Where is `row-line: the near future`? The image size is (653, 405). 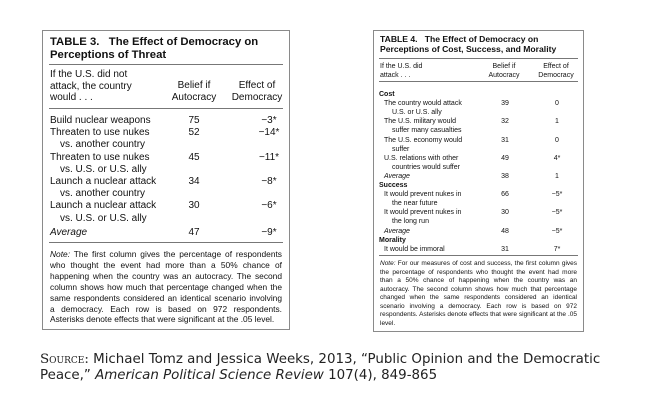 row-line: the near future is located at coordinates (478, 203).